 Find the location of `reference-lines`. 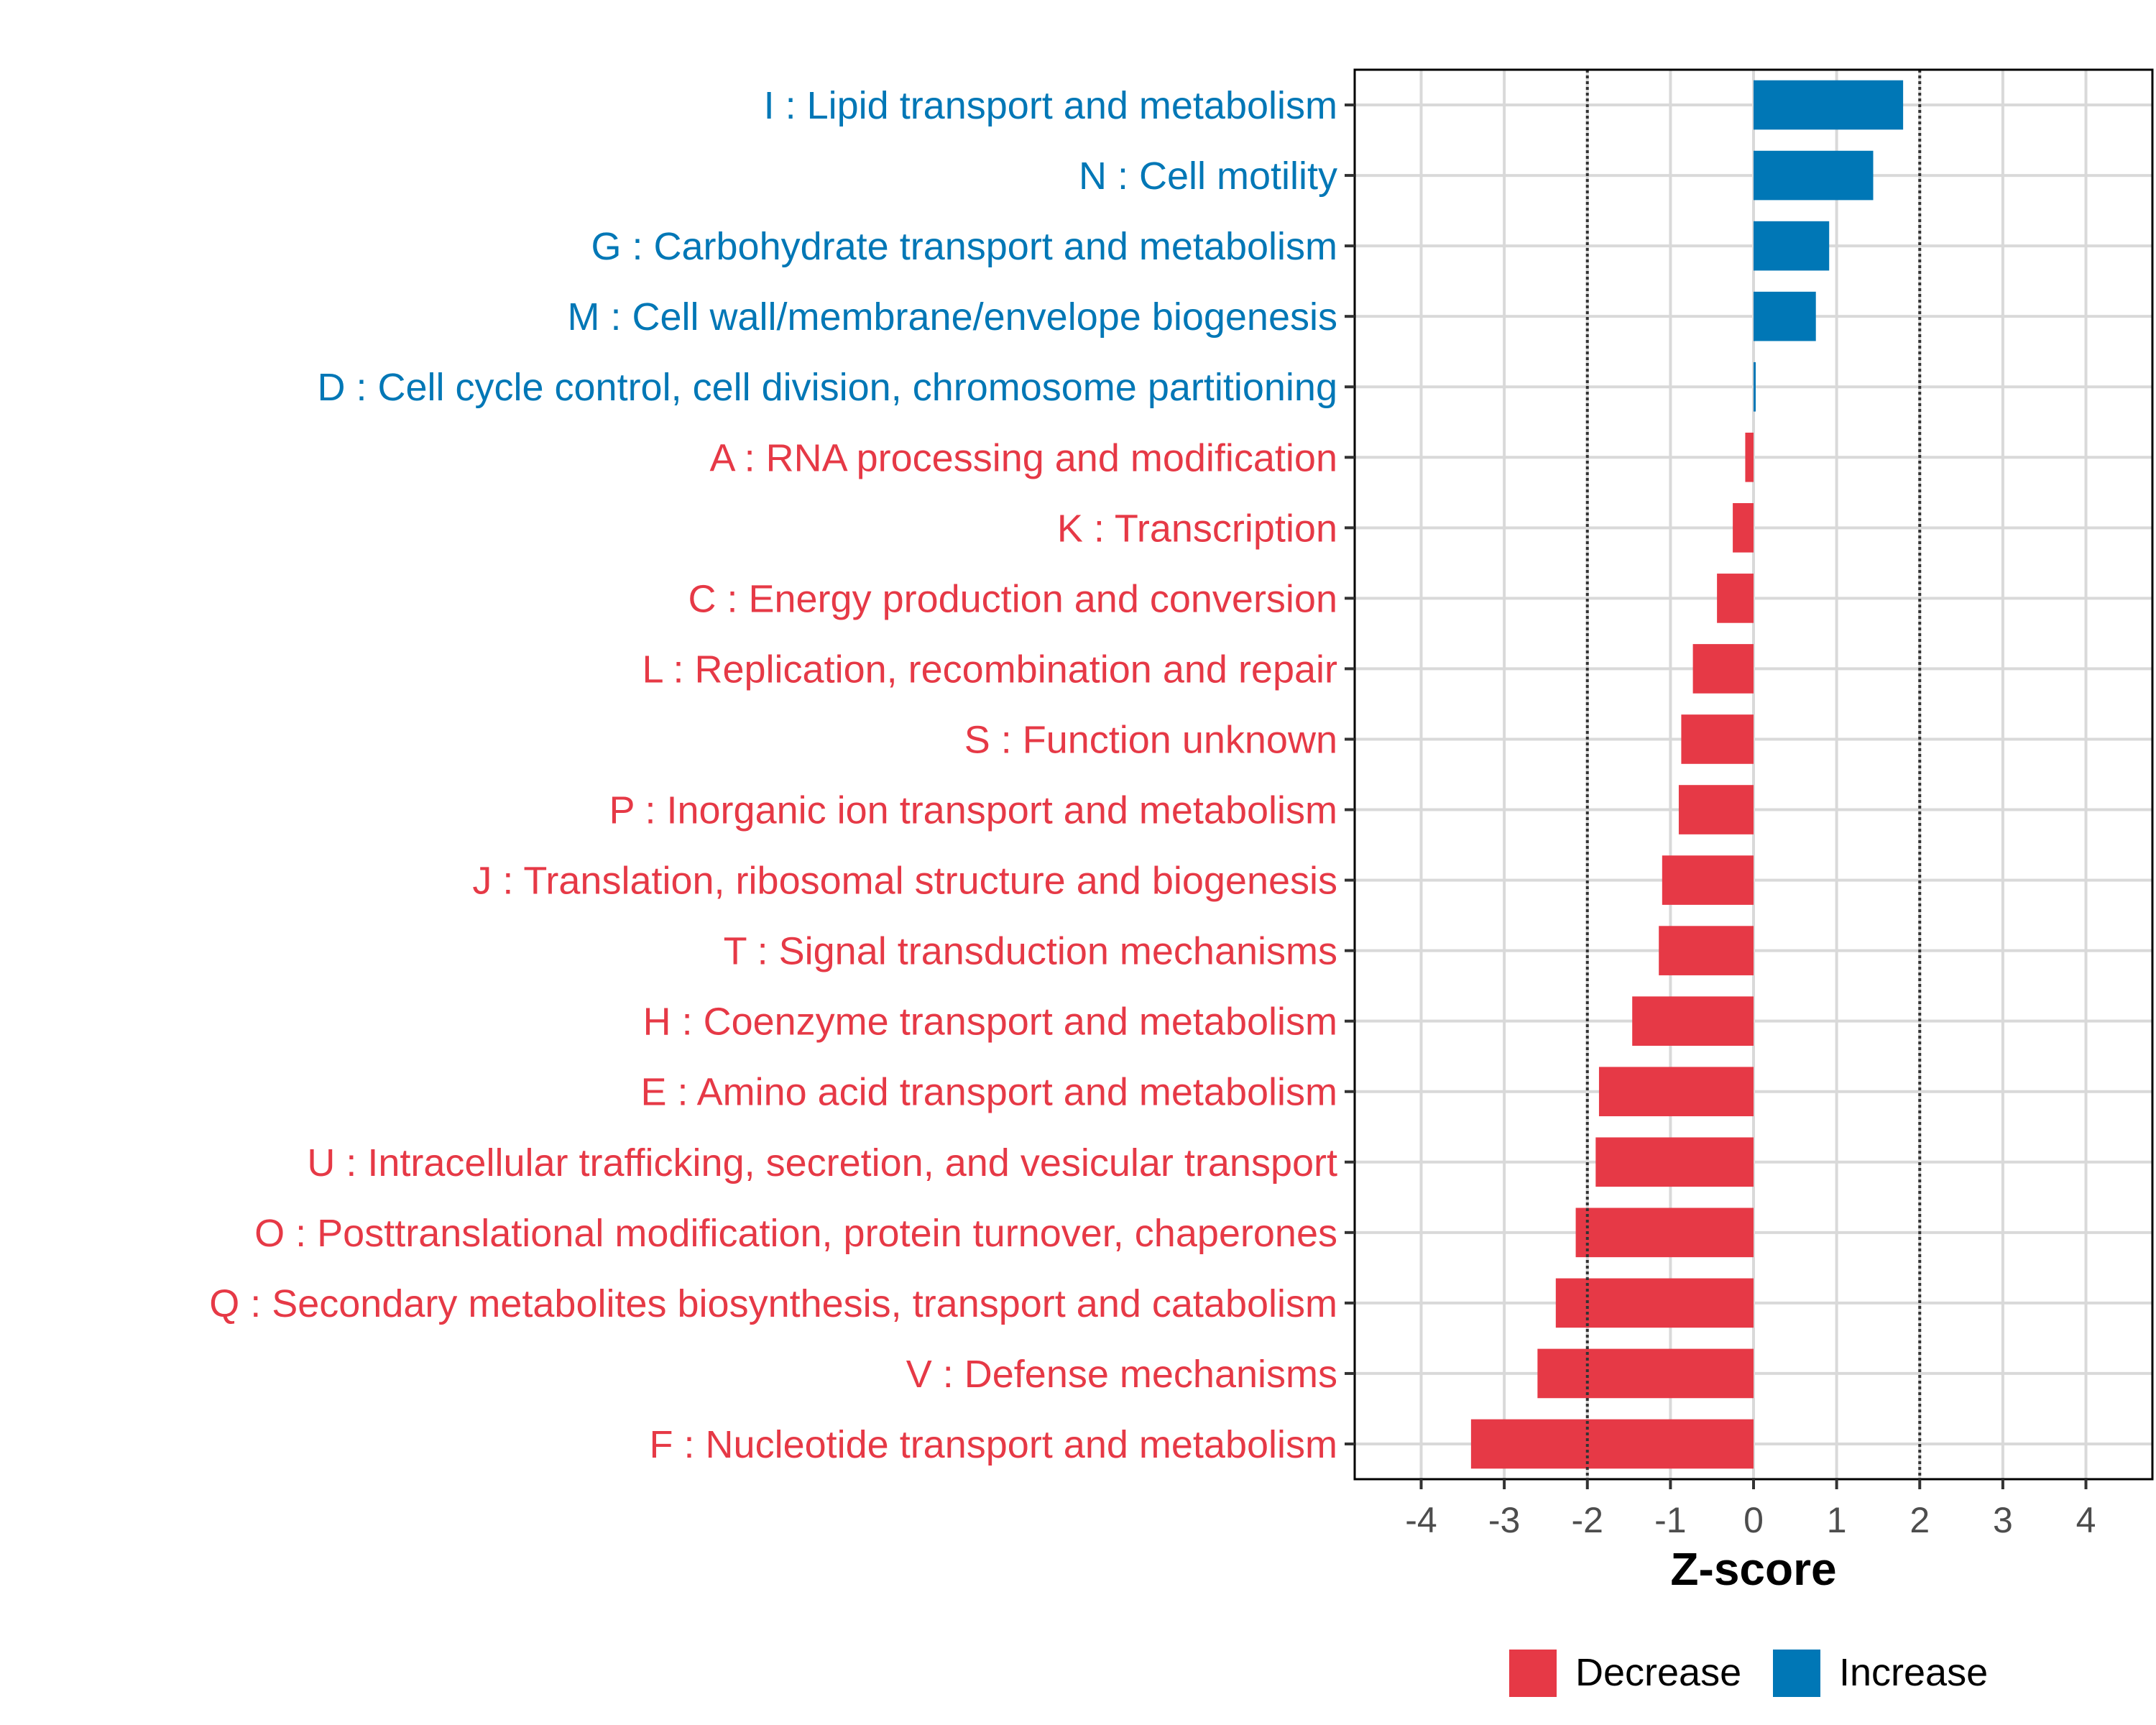

reference-lines is located at coordinates (1753, 774).